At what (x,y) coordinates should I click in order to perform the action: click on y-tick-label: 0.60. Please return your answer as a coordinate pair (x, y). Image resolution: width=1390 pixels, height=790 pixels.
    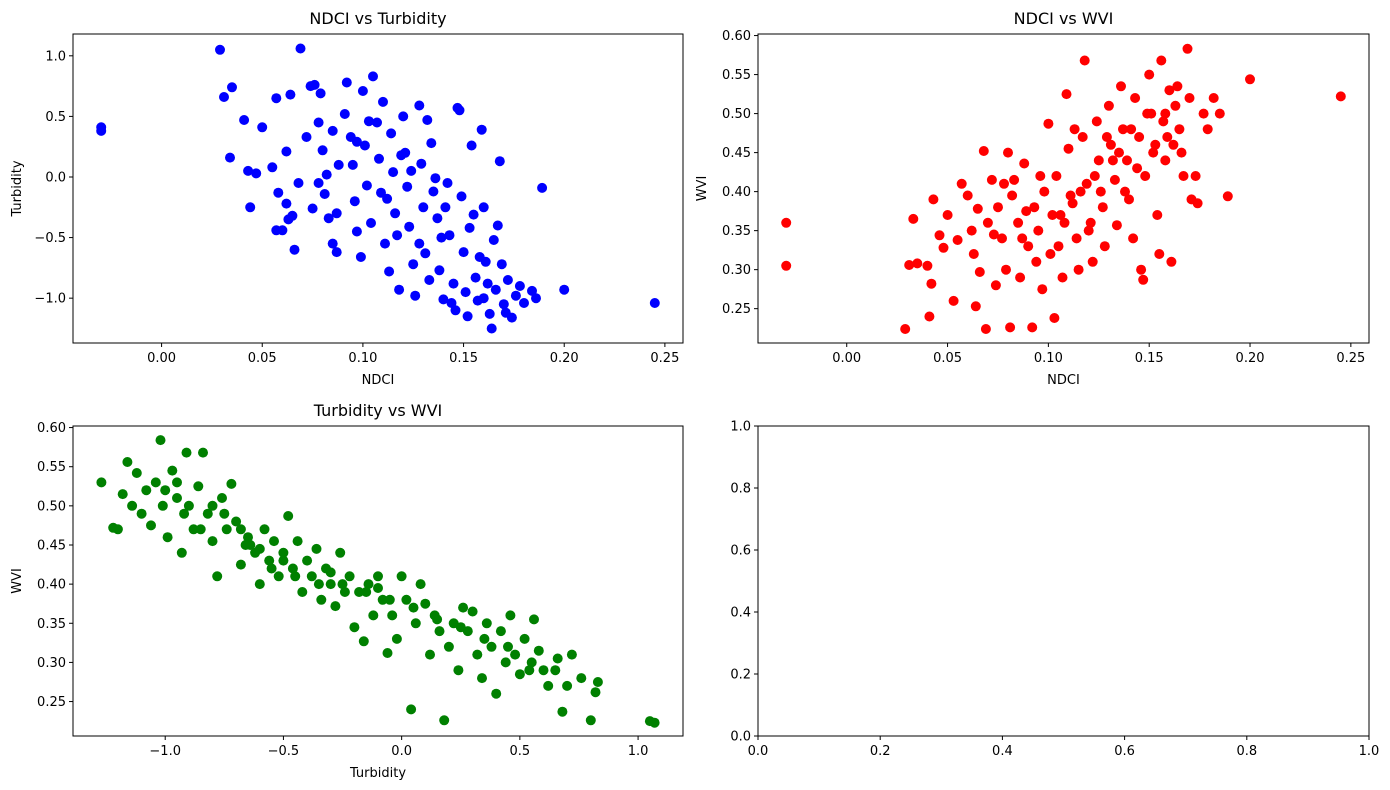
    Looking at the image, I should click on (51, 428).